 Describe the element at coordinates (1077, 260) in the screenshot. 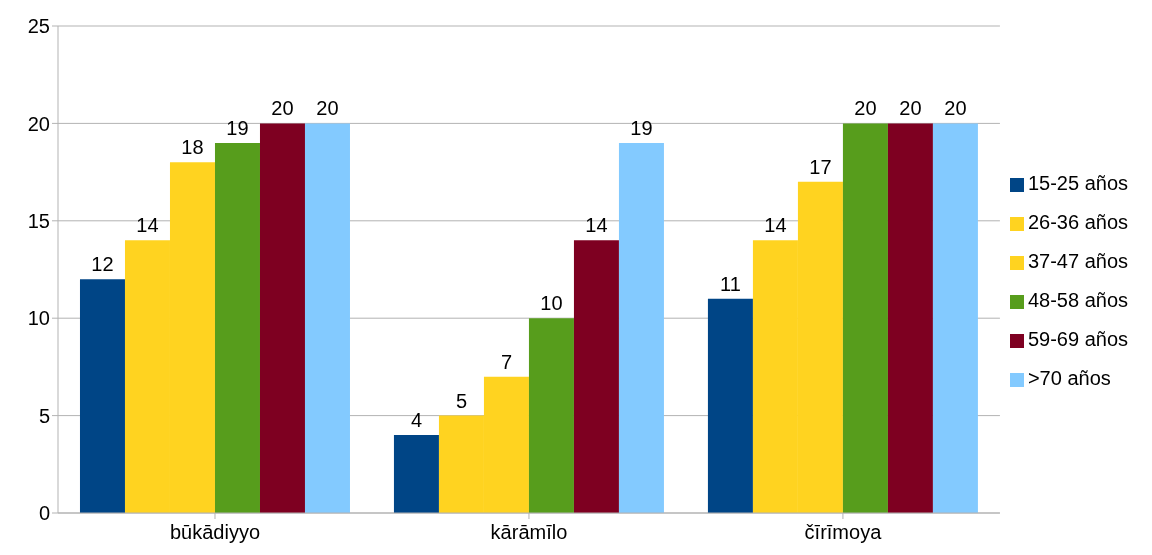

I see `legend-label: 37-47 años` at that location.